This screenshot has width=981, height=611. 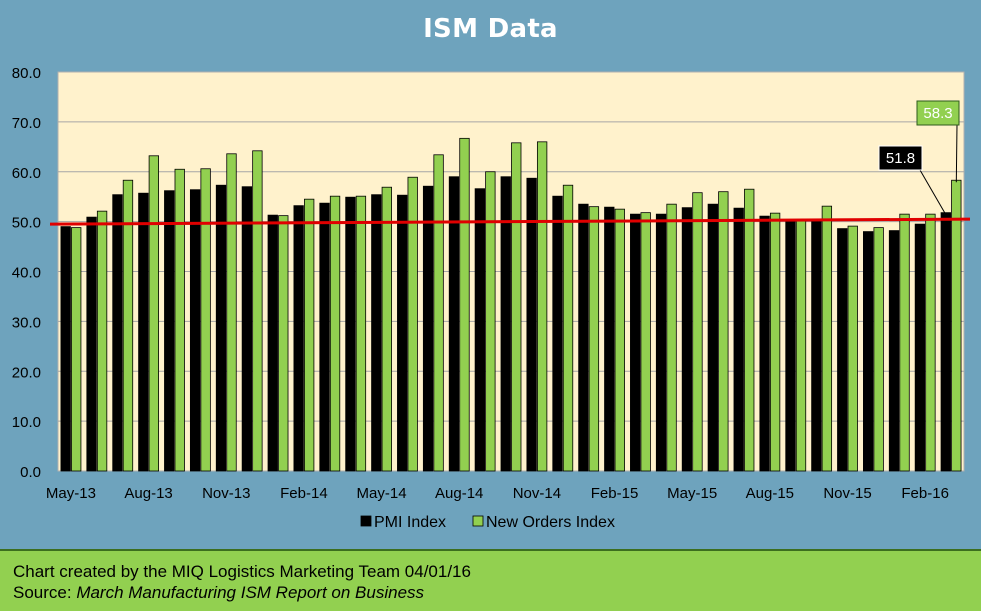 What do you see at coordinates (71, 493) in the screenshot?
I see `x-tick-label: May-13` at bounding box center [71, 493].